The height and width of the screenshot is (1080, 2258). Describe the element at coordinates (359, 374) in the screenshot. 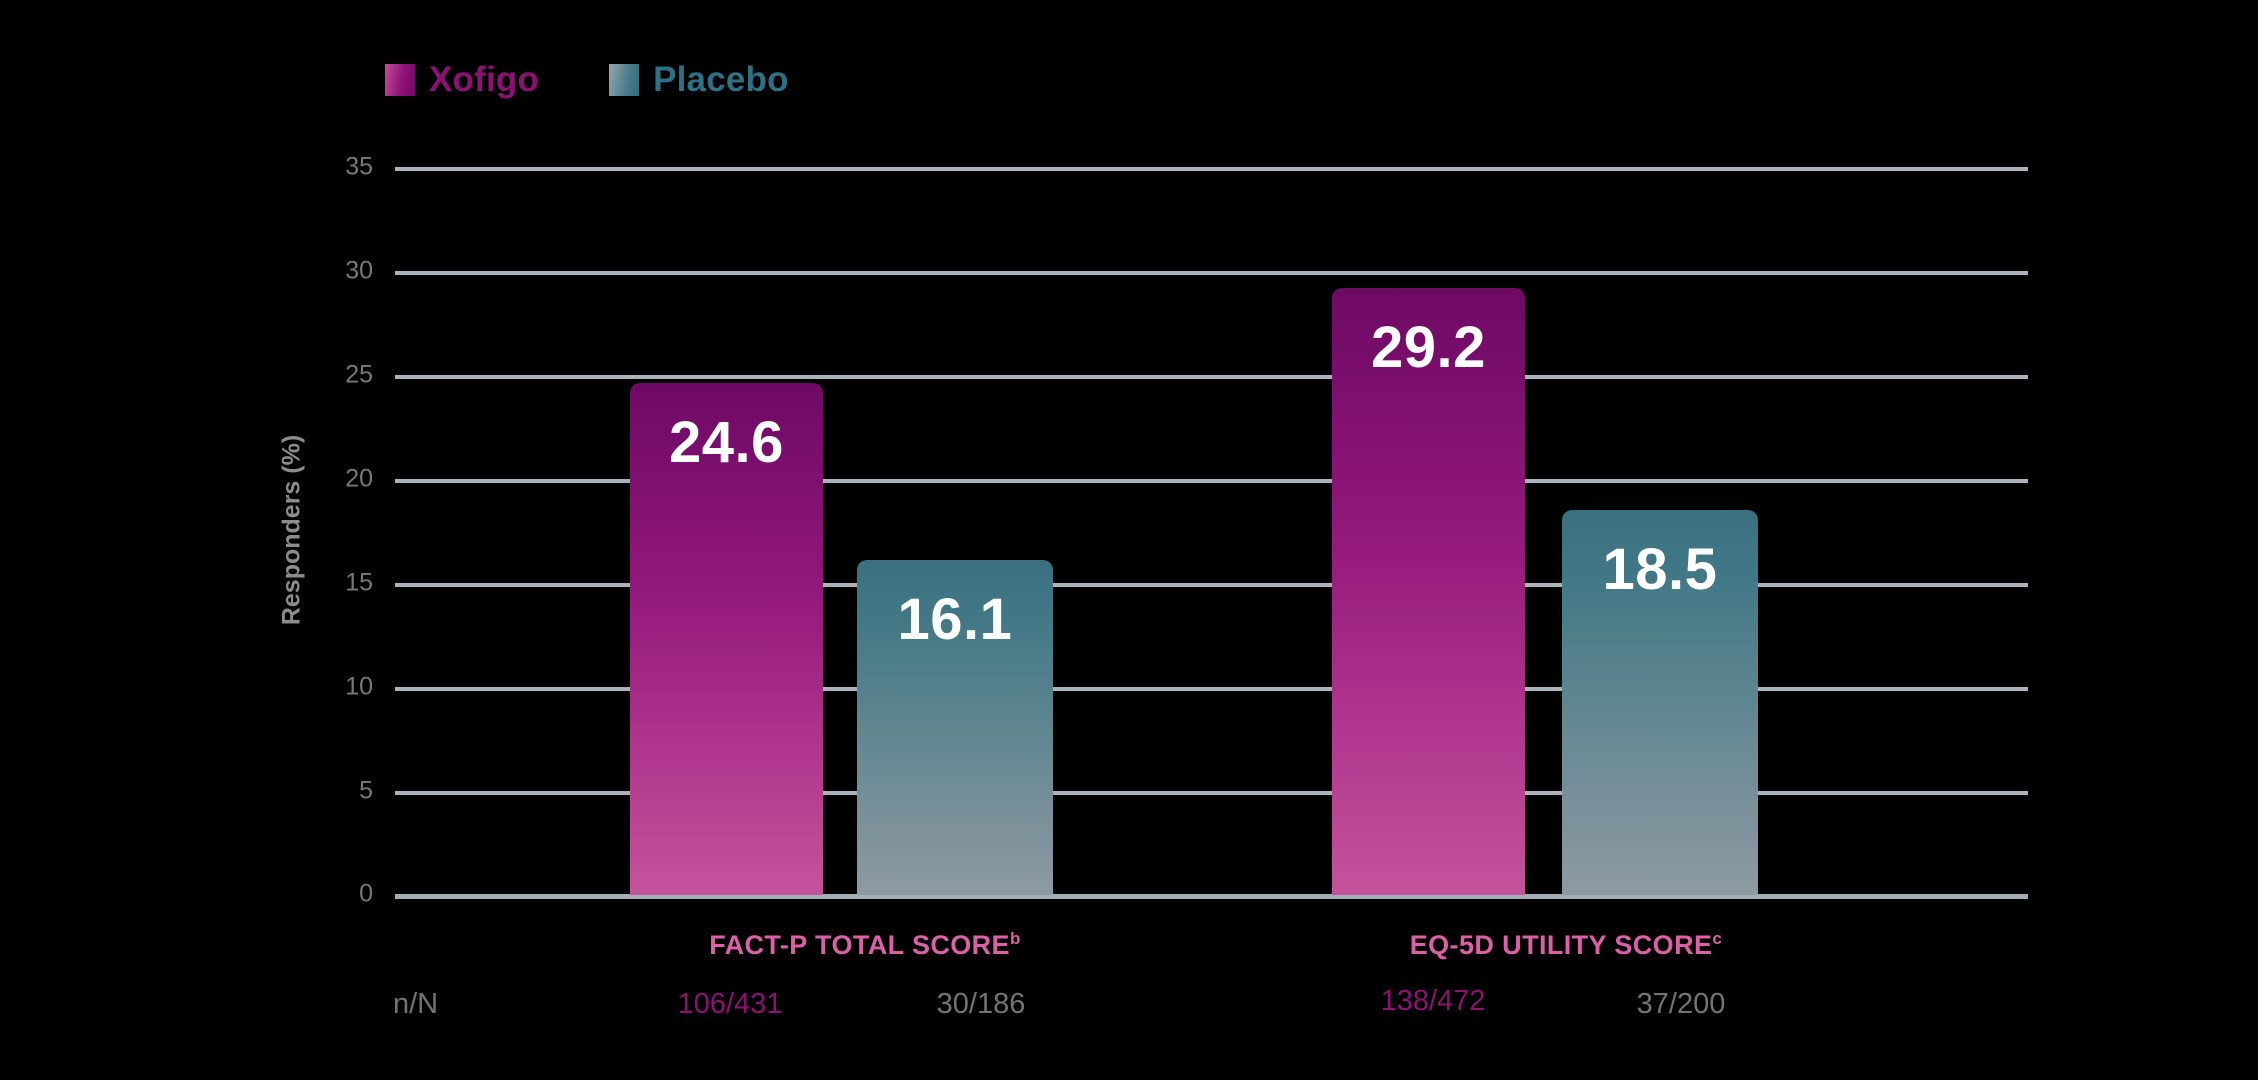

I see `y-tick-label-25: 25` at that location.